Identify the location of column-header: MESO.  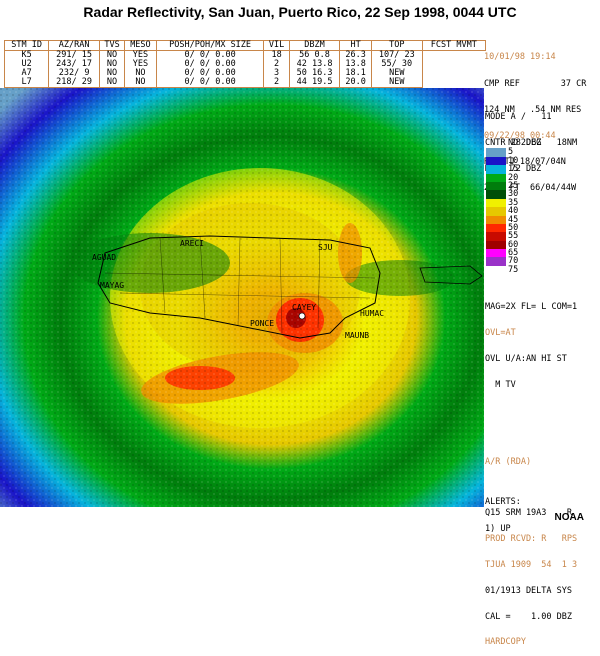
(140, 45).